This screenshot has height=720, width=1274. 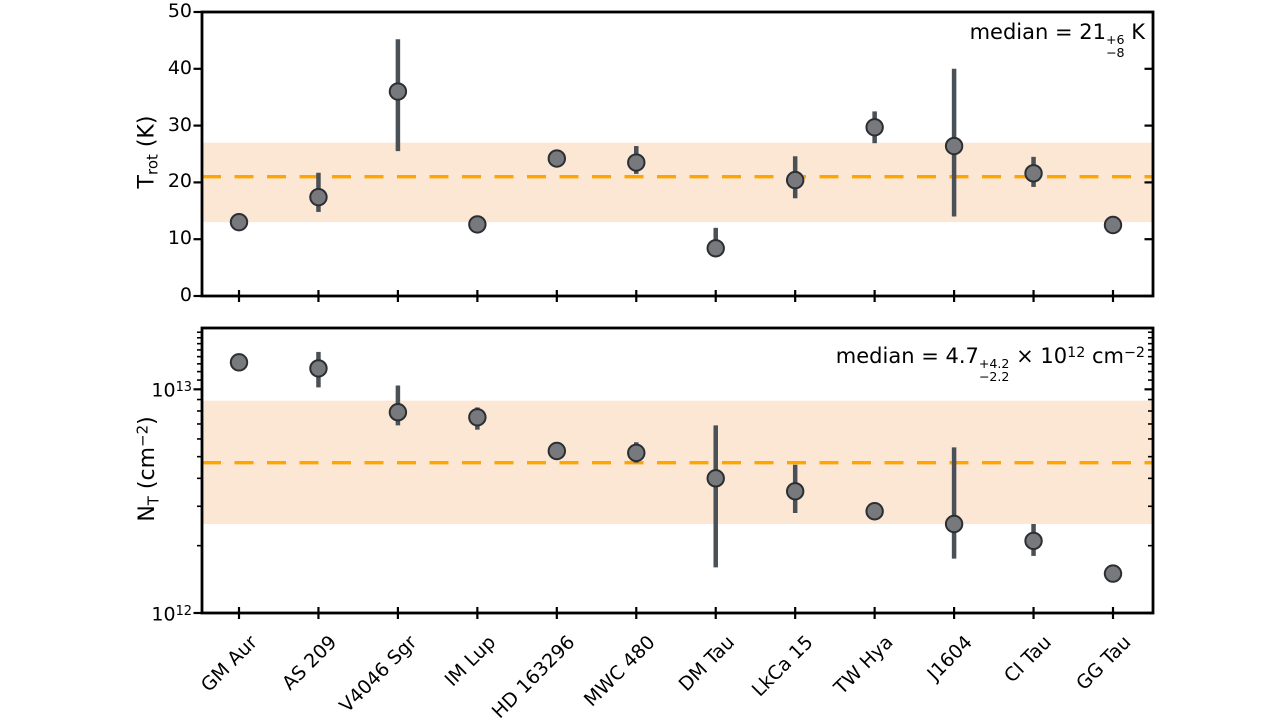 What do you see at coordinates (1134, 353) in the screenshot?
I see `annotation-segment: −2` at bounding box center [1134, 353].